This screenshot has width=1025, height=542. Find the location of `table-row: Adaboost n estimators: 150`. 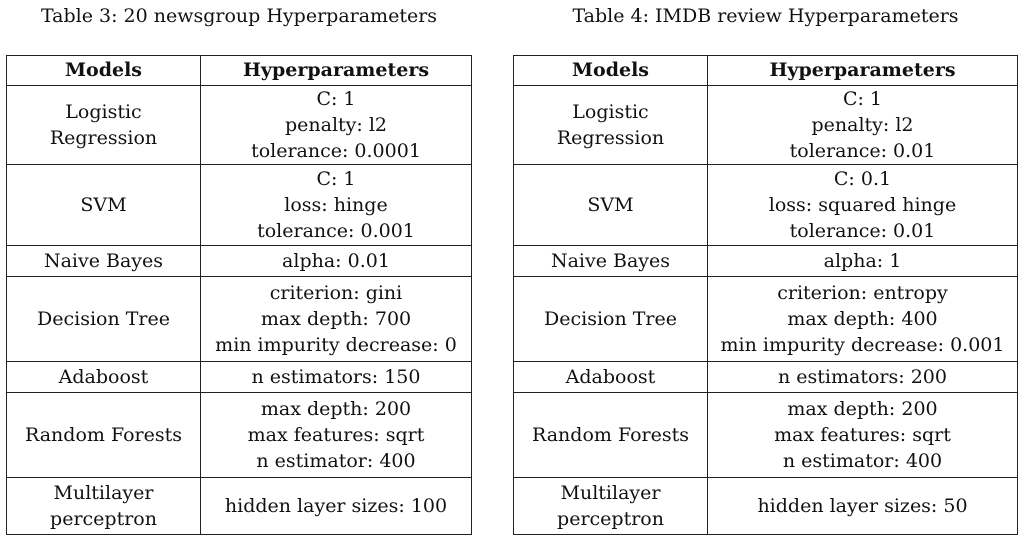

table-row: Adaboost n estimators: 150 is located at coordinates (239, 377).